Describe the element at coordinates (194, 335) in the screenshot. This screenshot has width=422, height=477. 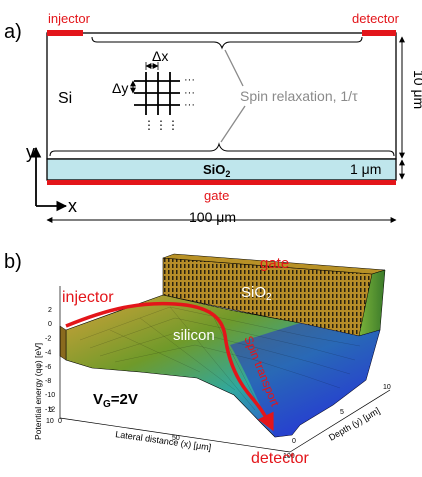
I see `silicon-label: silicon` at that location.